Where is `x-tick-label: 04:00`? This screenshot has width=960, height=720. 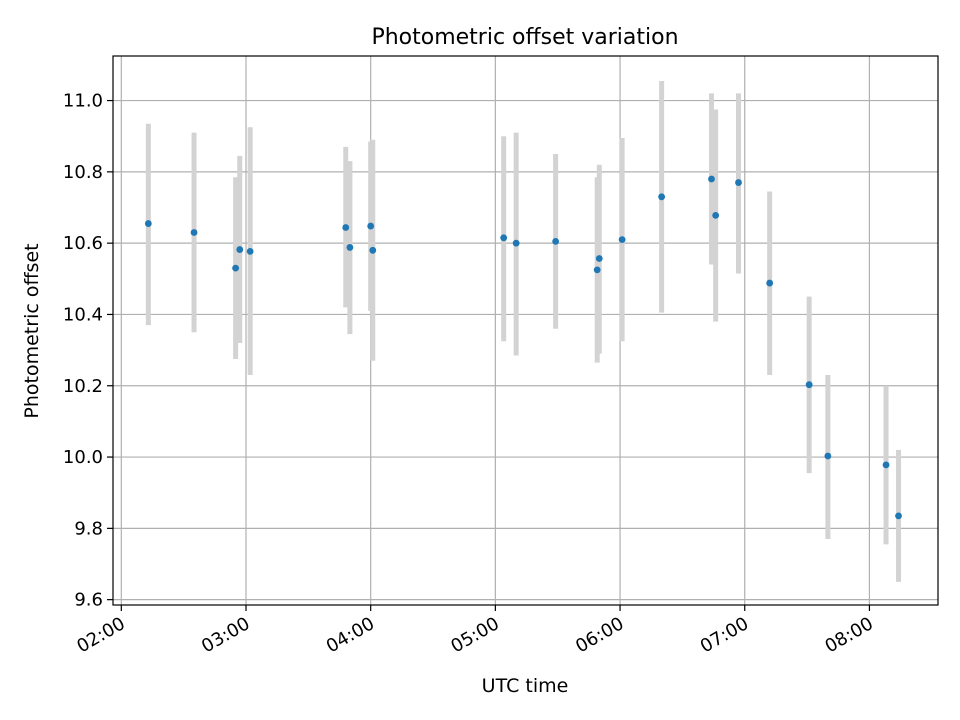 x-tick-label: 04:00 is located at coordinates (350, 635).